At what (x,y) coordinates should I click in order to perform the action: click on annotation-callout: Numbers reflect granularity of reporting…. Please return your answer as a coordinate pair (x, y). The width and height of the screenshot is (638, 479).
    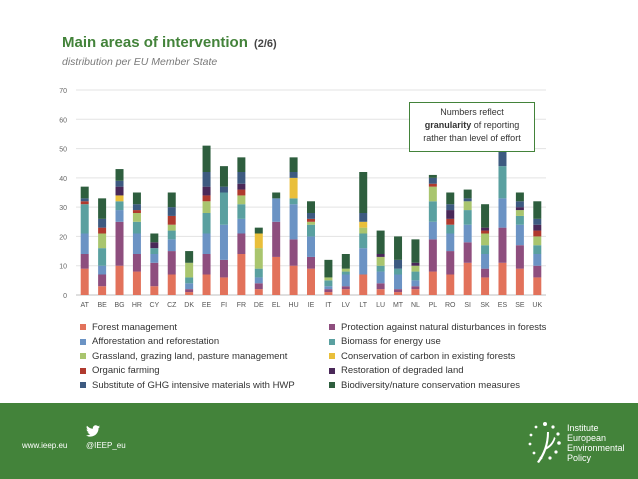
    Looking at the image, I should click on (472, 127).